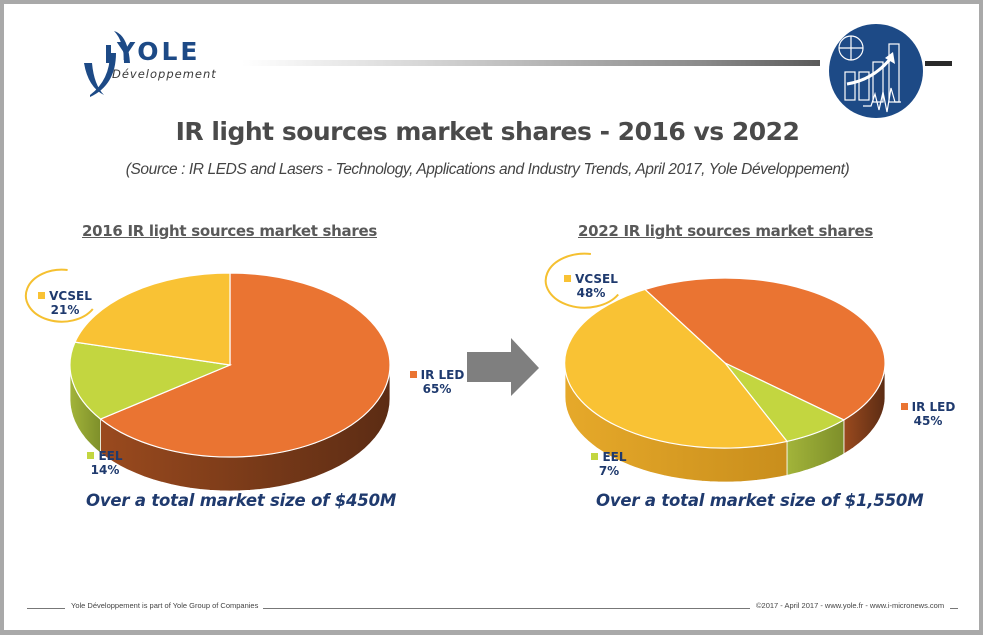  I want to click on yole-logo: YOLE Développement, so click(160, 65).